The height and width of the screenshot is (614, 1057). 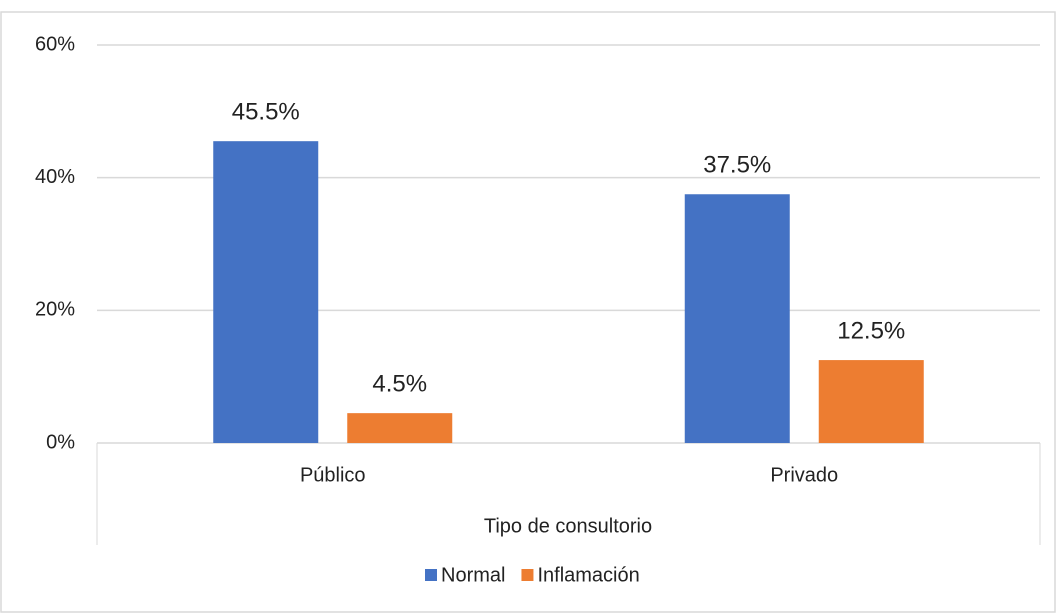 I want to click on y-tick-label: 60%, so click(x=55, y=44).